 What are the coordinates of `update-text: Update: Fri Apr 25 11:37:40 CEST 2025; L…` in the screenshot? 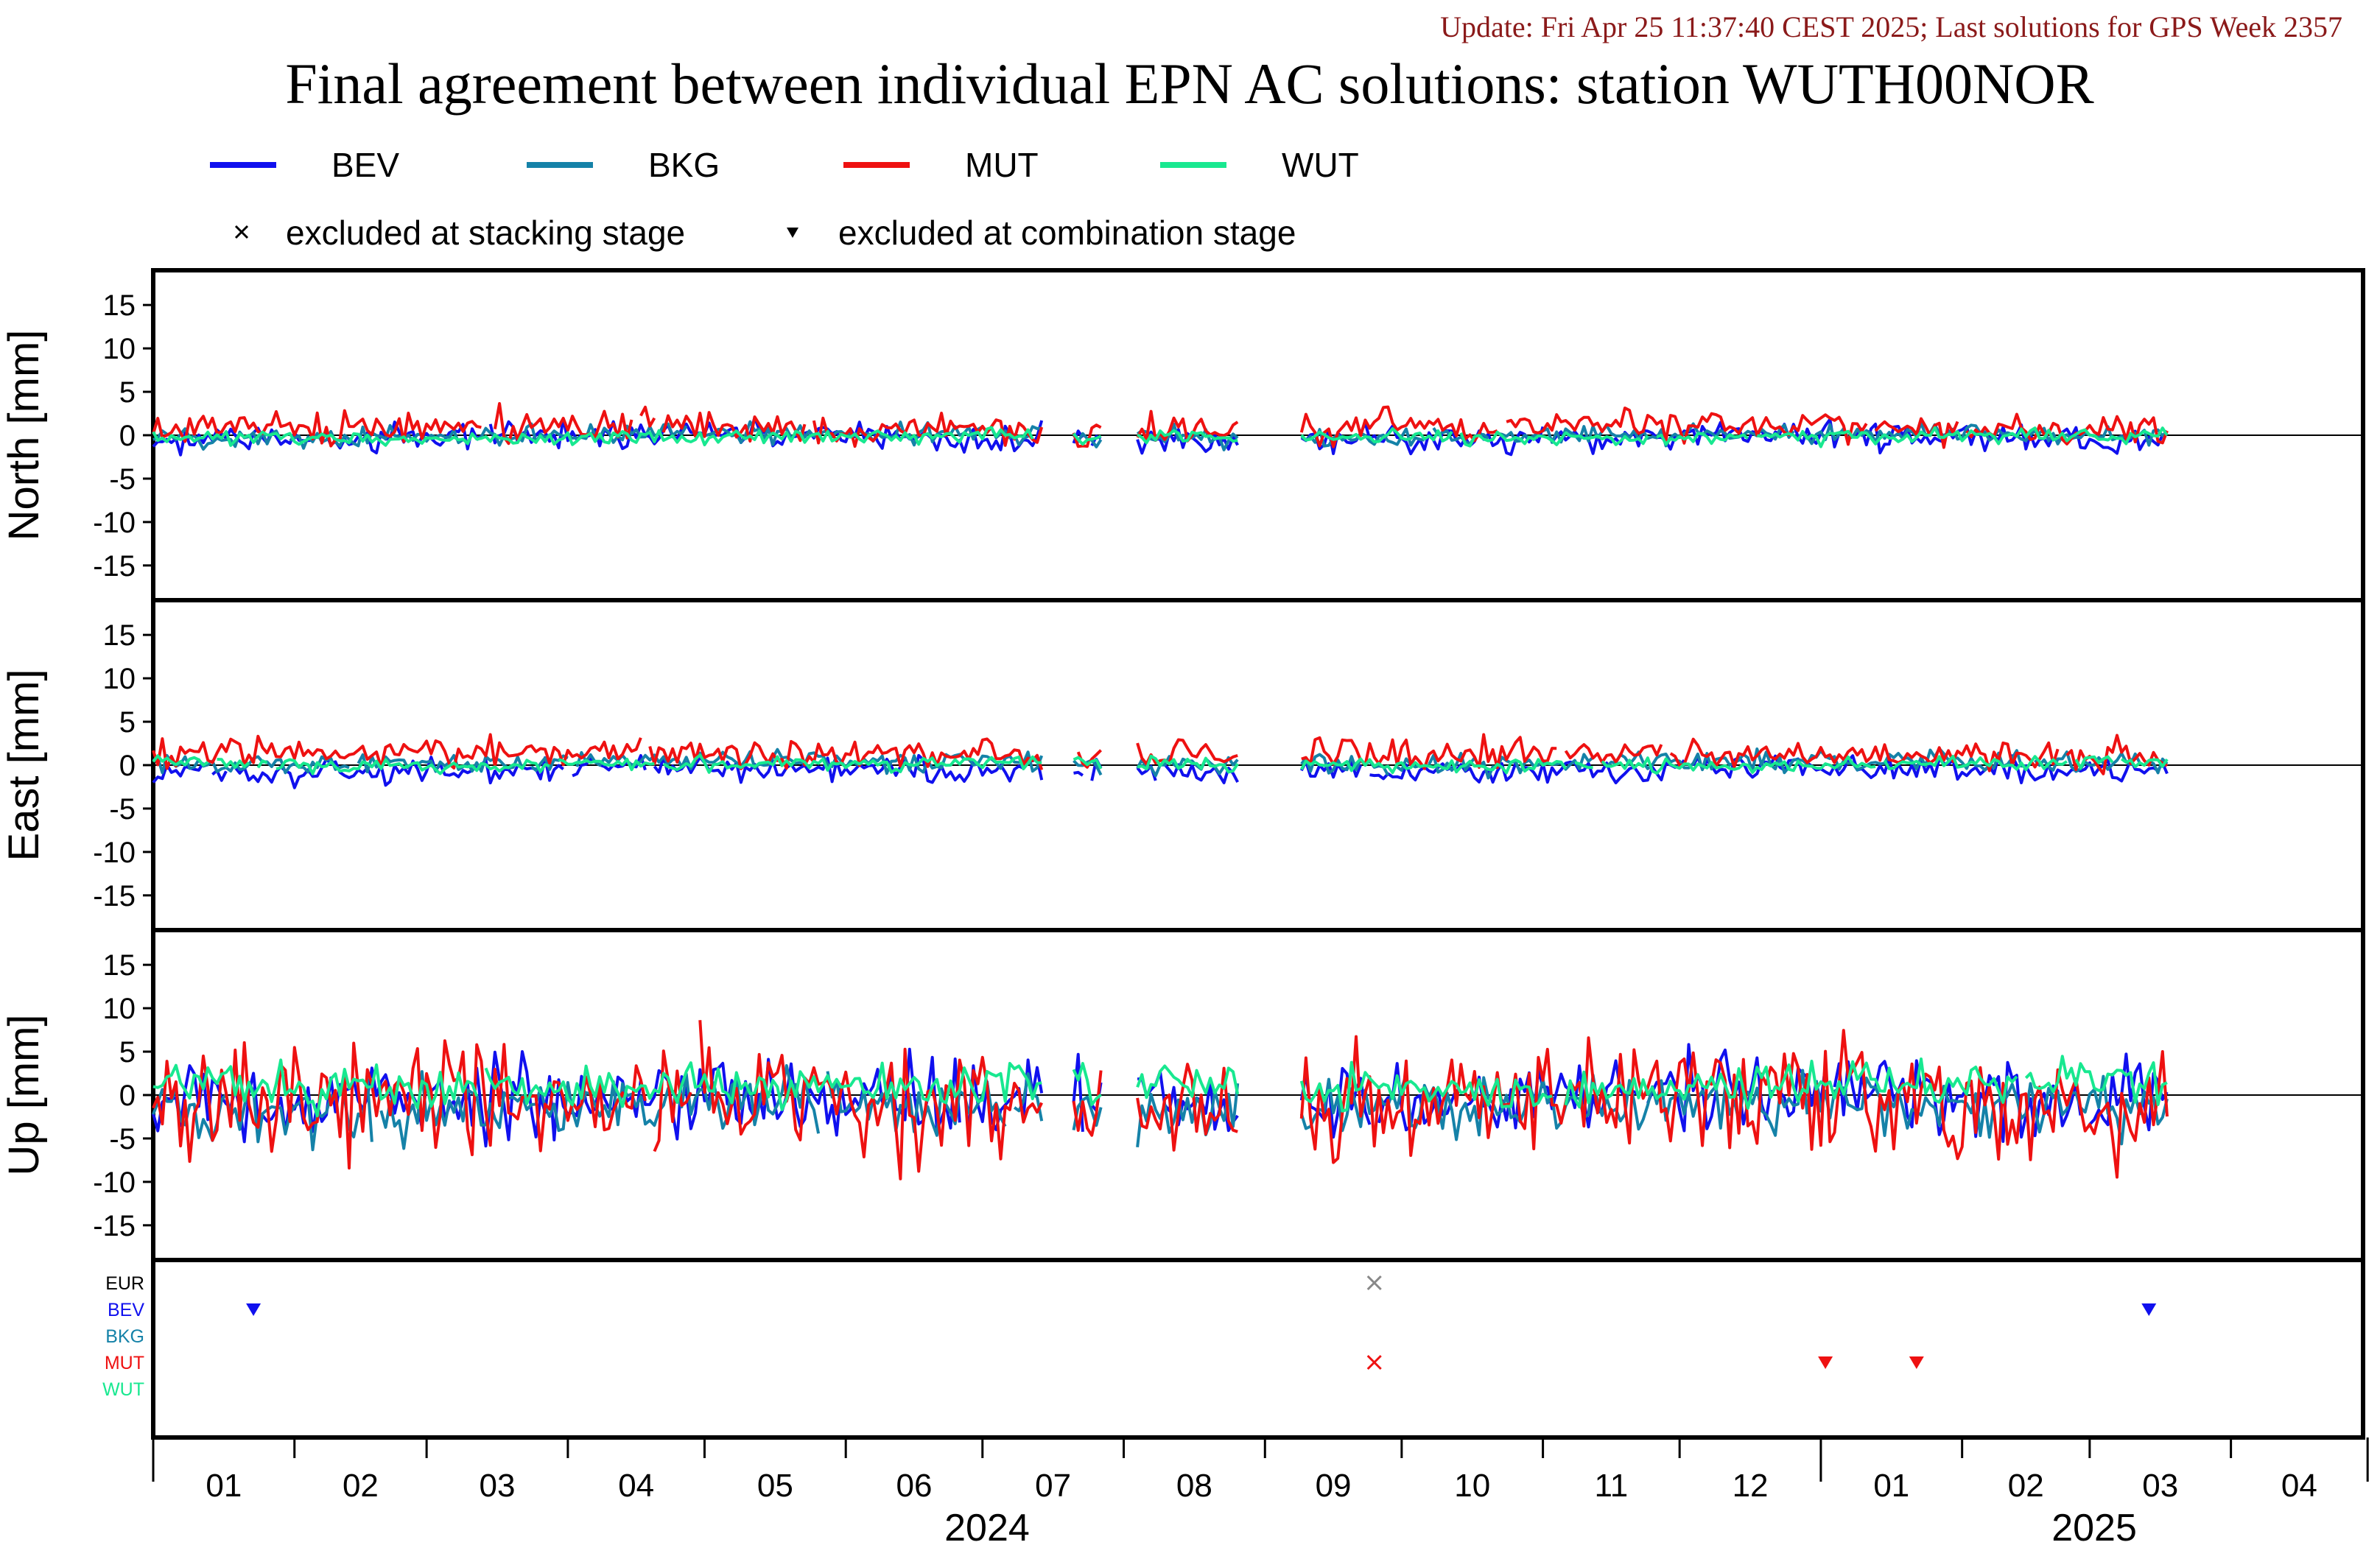 It's located at (1891, 27).